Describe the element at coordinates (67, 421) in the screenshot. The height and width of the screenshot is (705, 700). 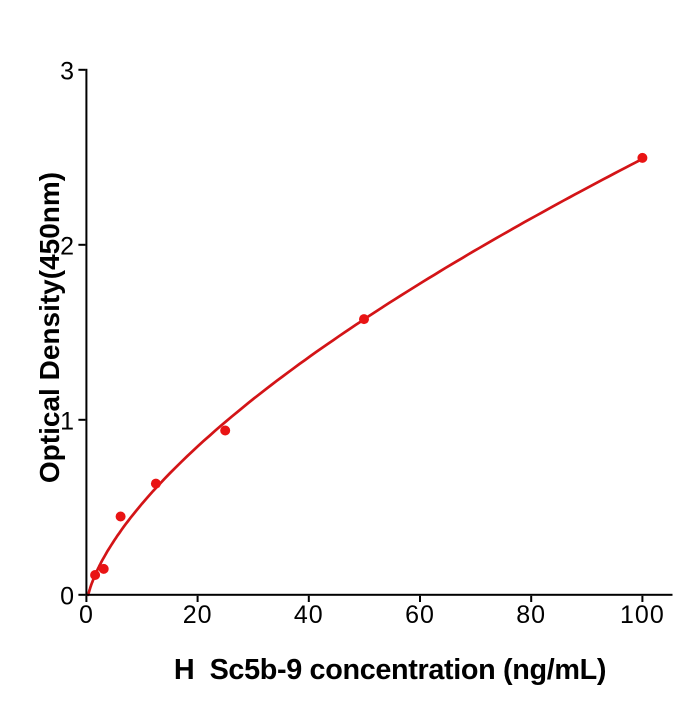
I see `svg-text: 1` at that location.